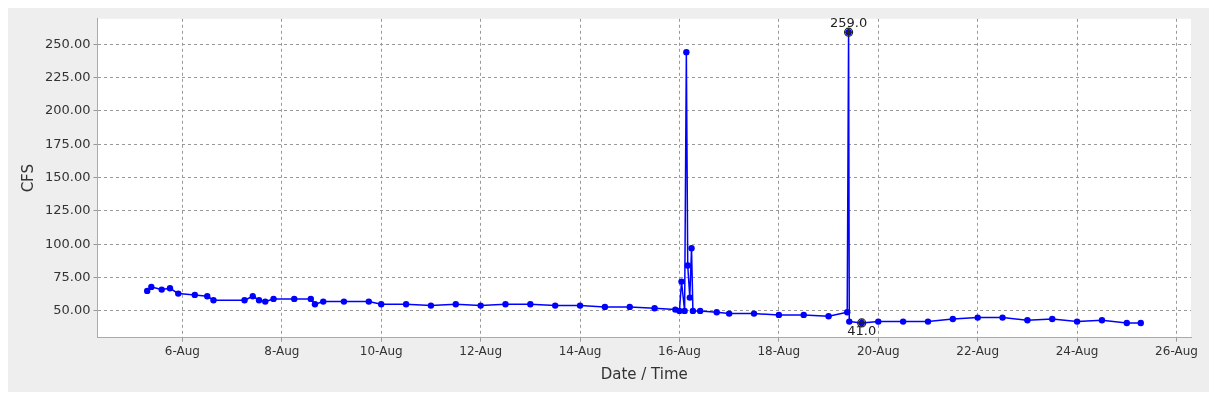  What do you see at coordinates (27, 178) in the screenshot?
I see `y-axis-title: CFS` at bounding box center [27, 178].